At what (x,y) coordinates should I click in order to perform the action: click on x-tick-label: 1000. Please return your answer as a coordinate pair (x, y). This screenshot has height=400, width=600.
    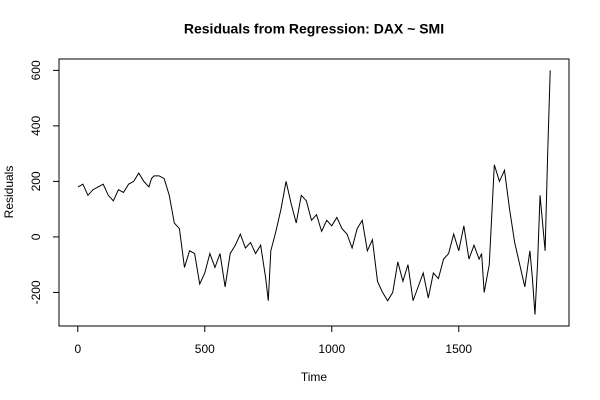
    Looking at the image, I should click on (331, 349).